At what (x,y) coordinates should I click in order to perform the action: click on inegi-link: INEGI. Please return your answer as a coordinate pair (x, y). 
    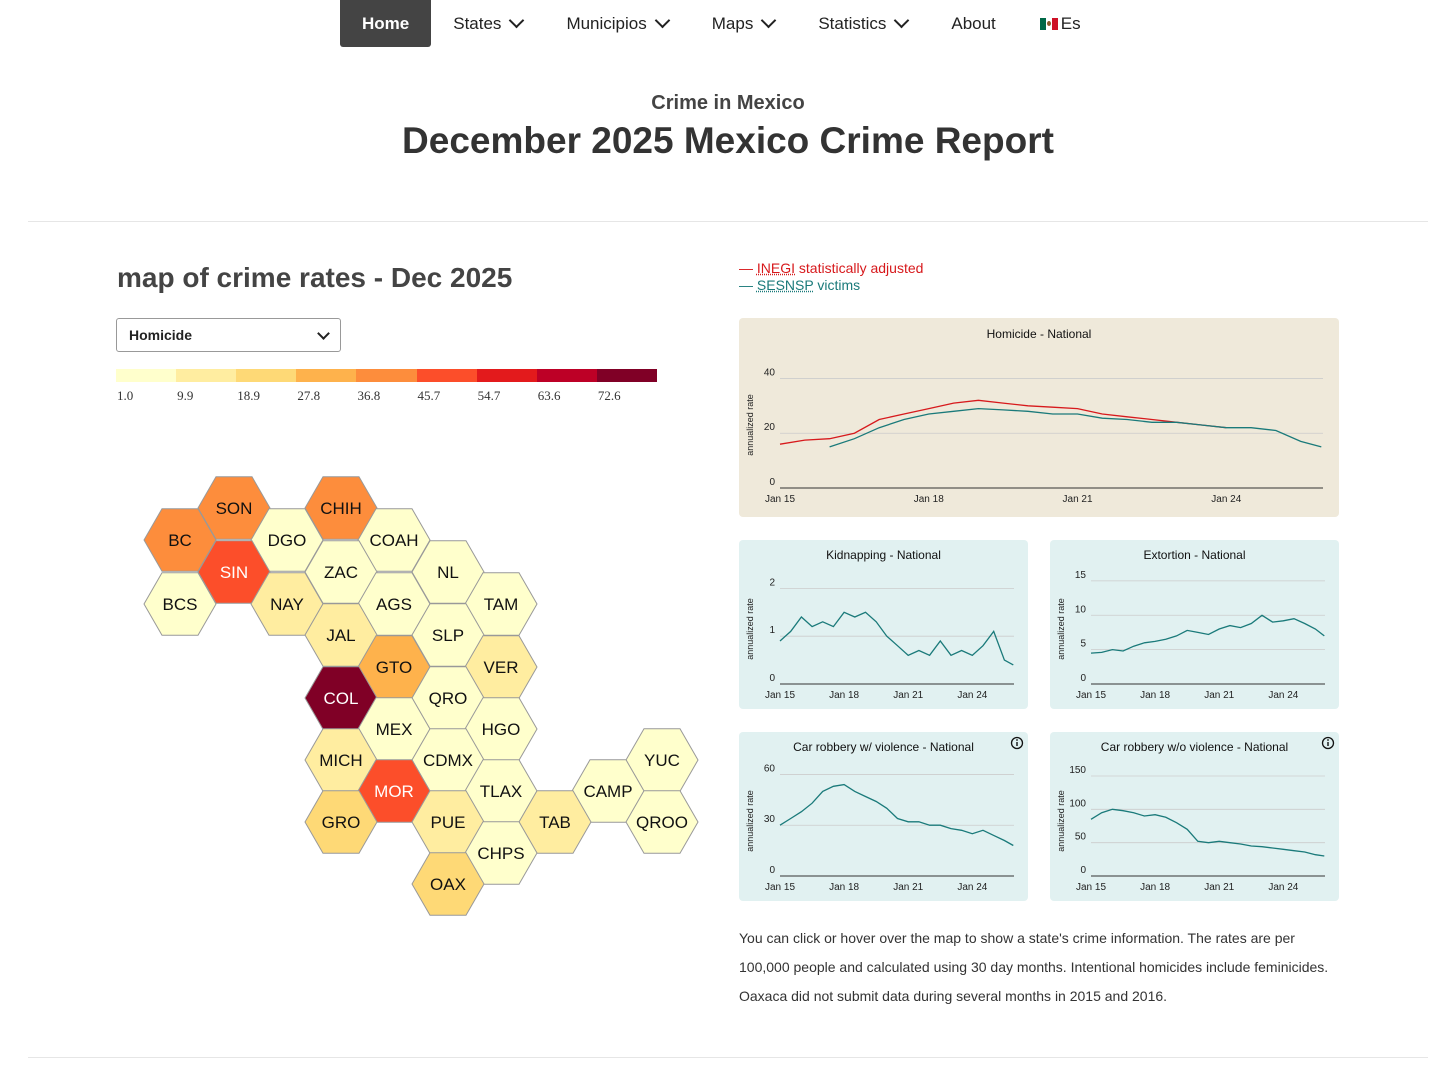
    Looking at the image, I should click on (776, 268).